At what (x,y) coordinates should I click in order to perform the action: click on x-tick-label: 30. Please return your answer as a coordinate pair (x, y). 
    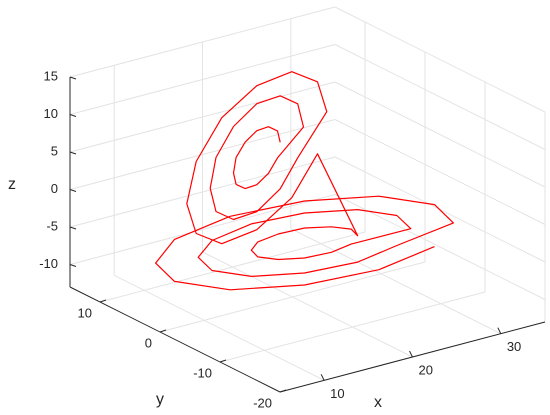
    Looking at the image, I should click on (514, 346).